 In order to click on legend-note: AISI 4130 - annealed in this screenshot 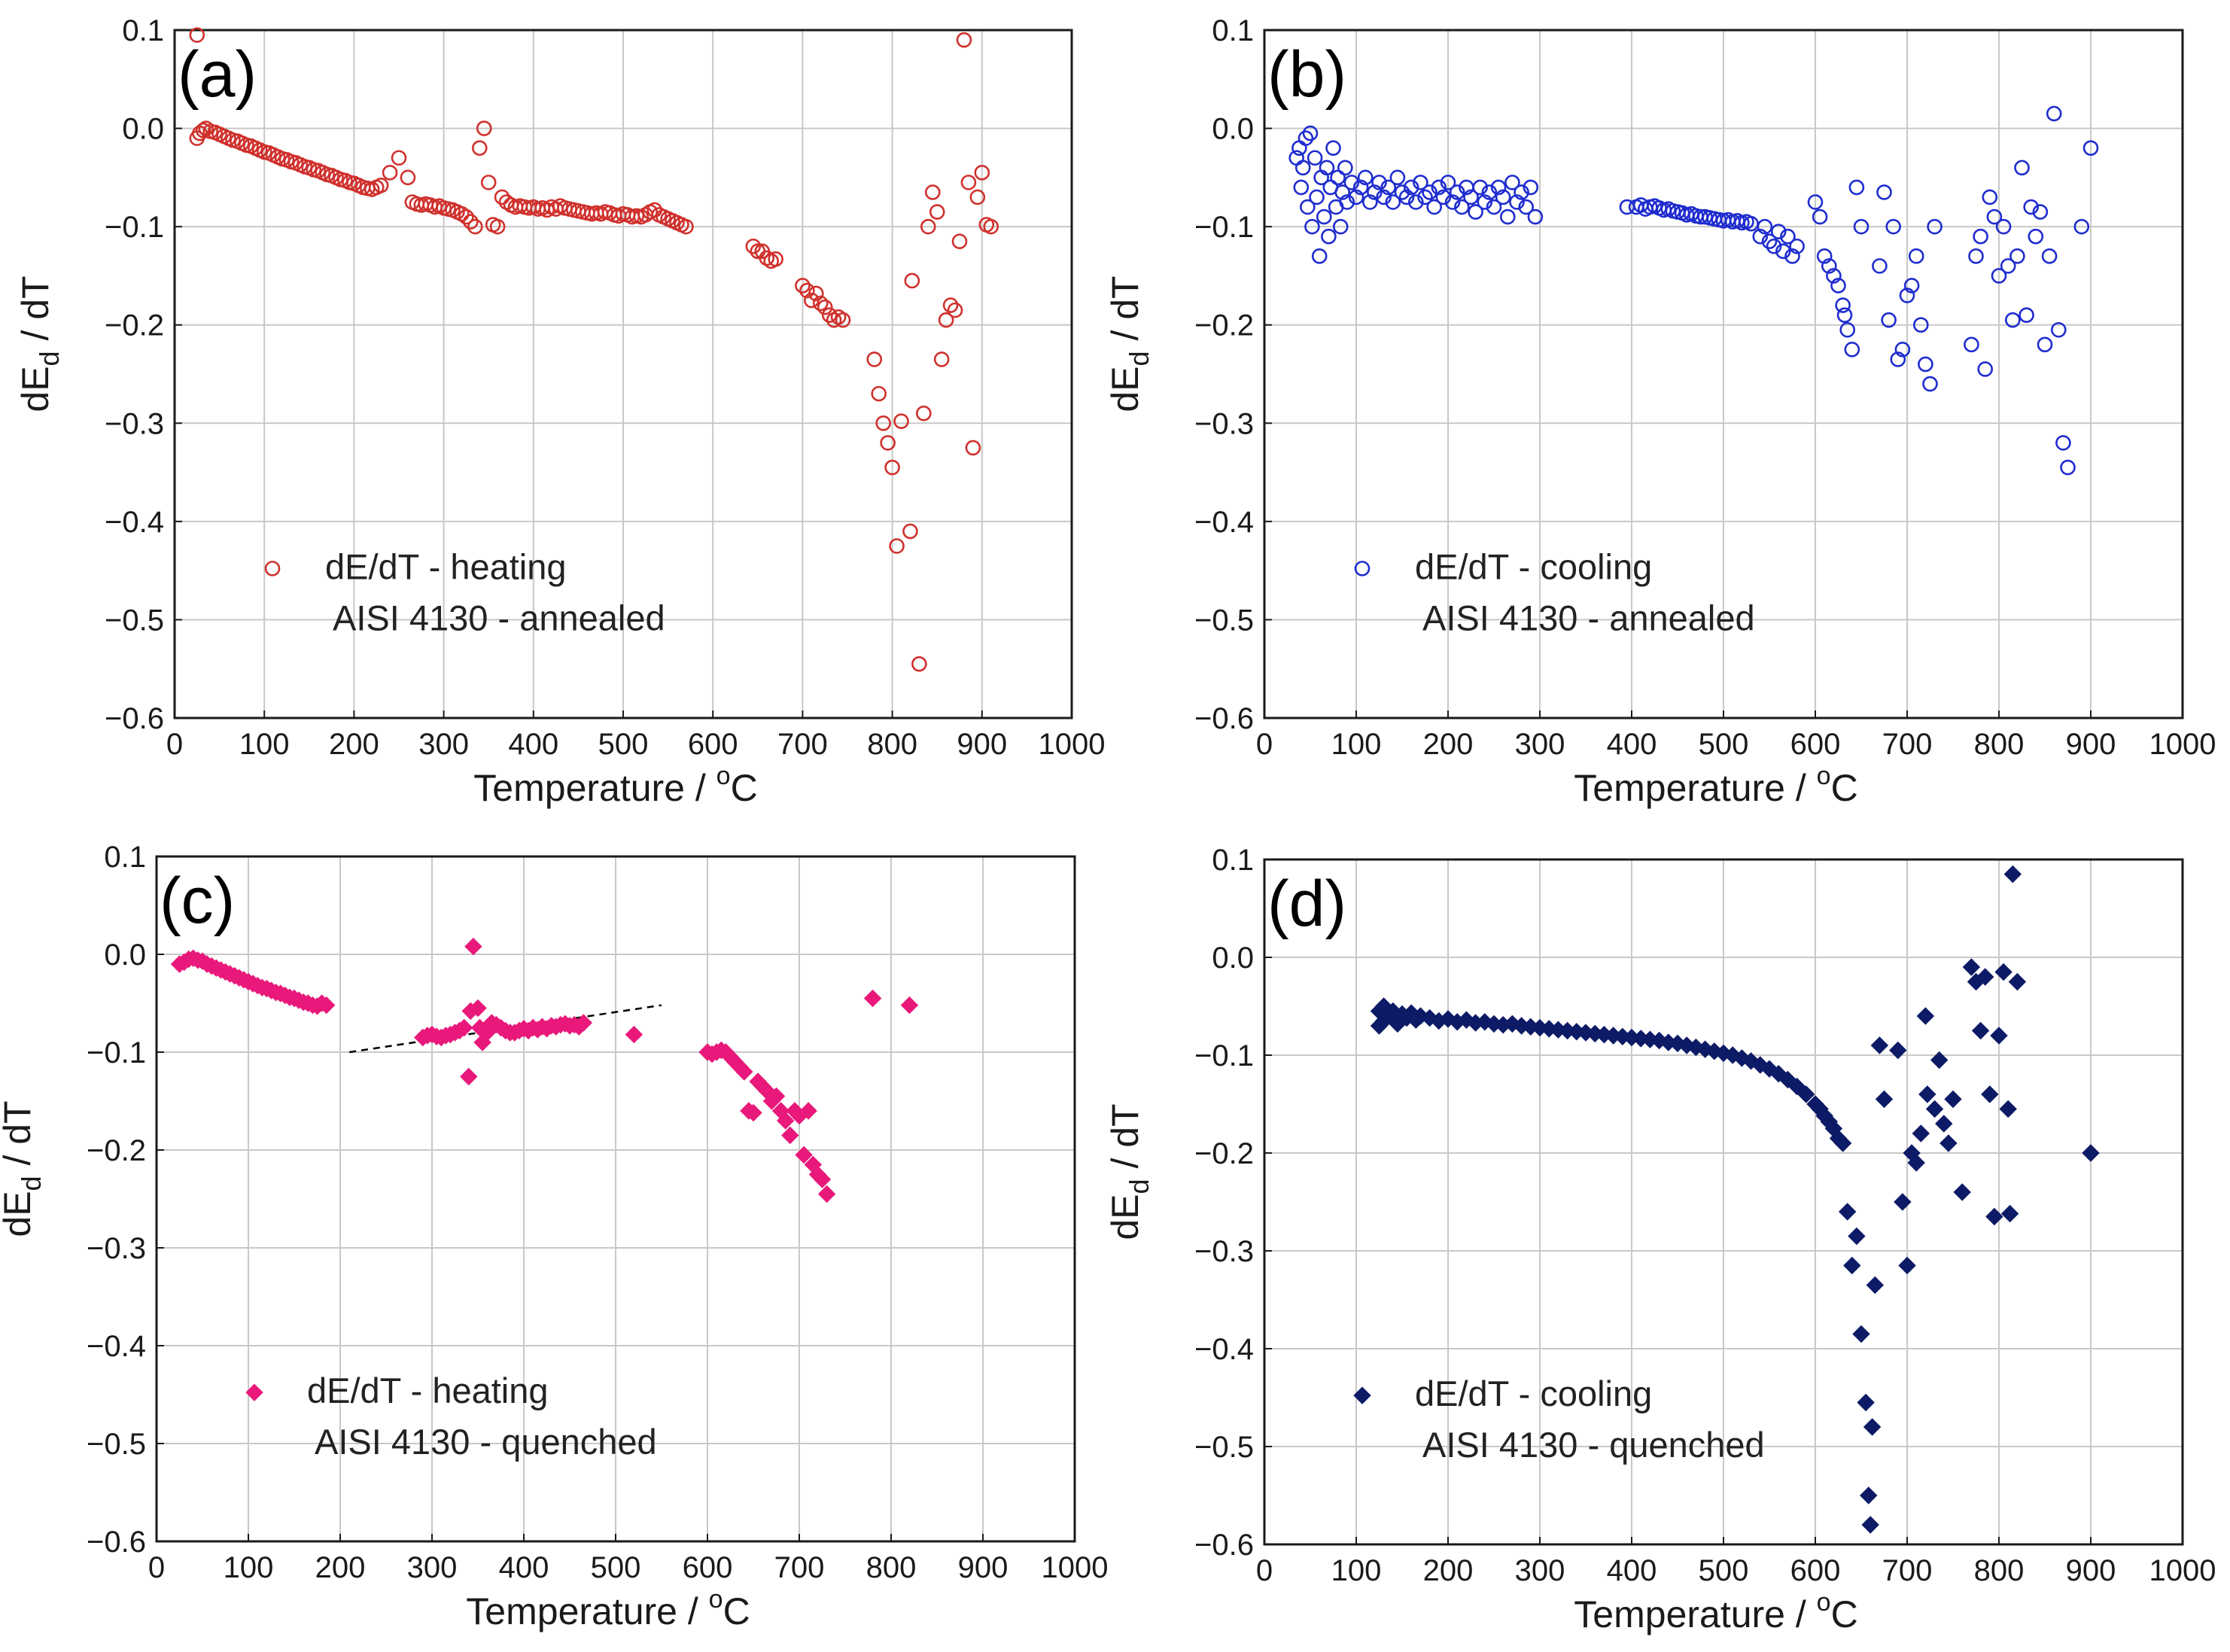, I will do `click(1589, 617)`.